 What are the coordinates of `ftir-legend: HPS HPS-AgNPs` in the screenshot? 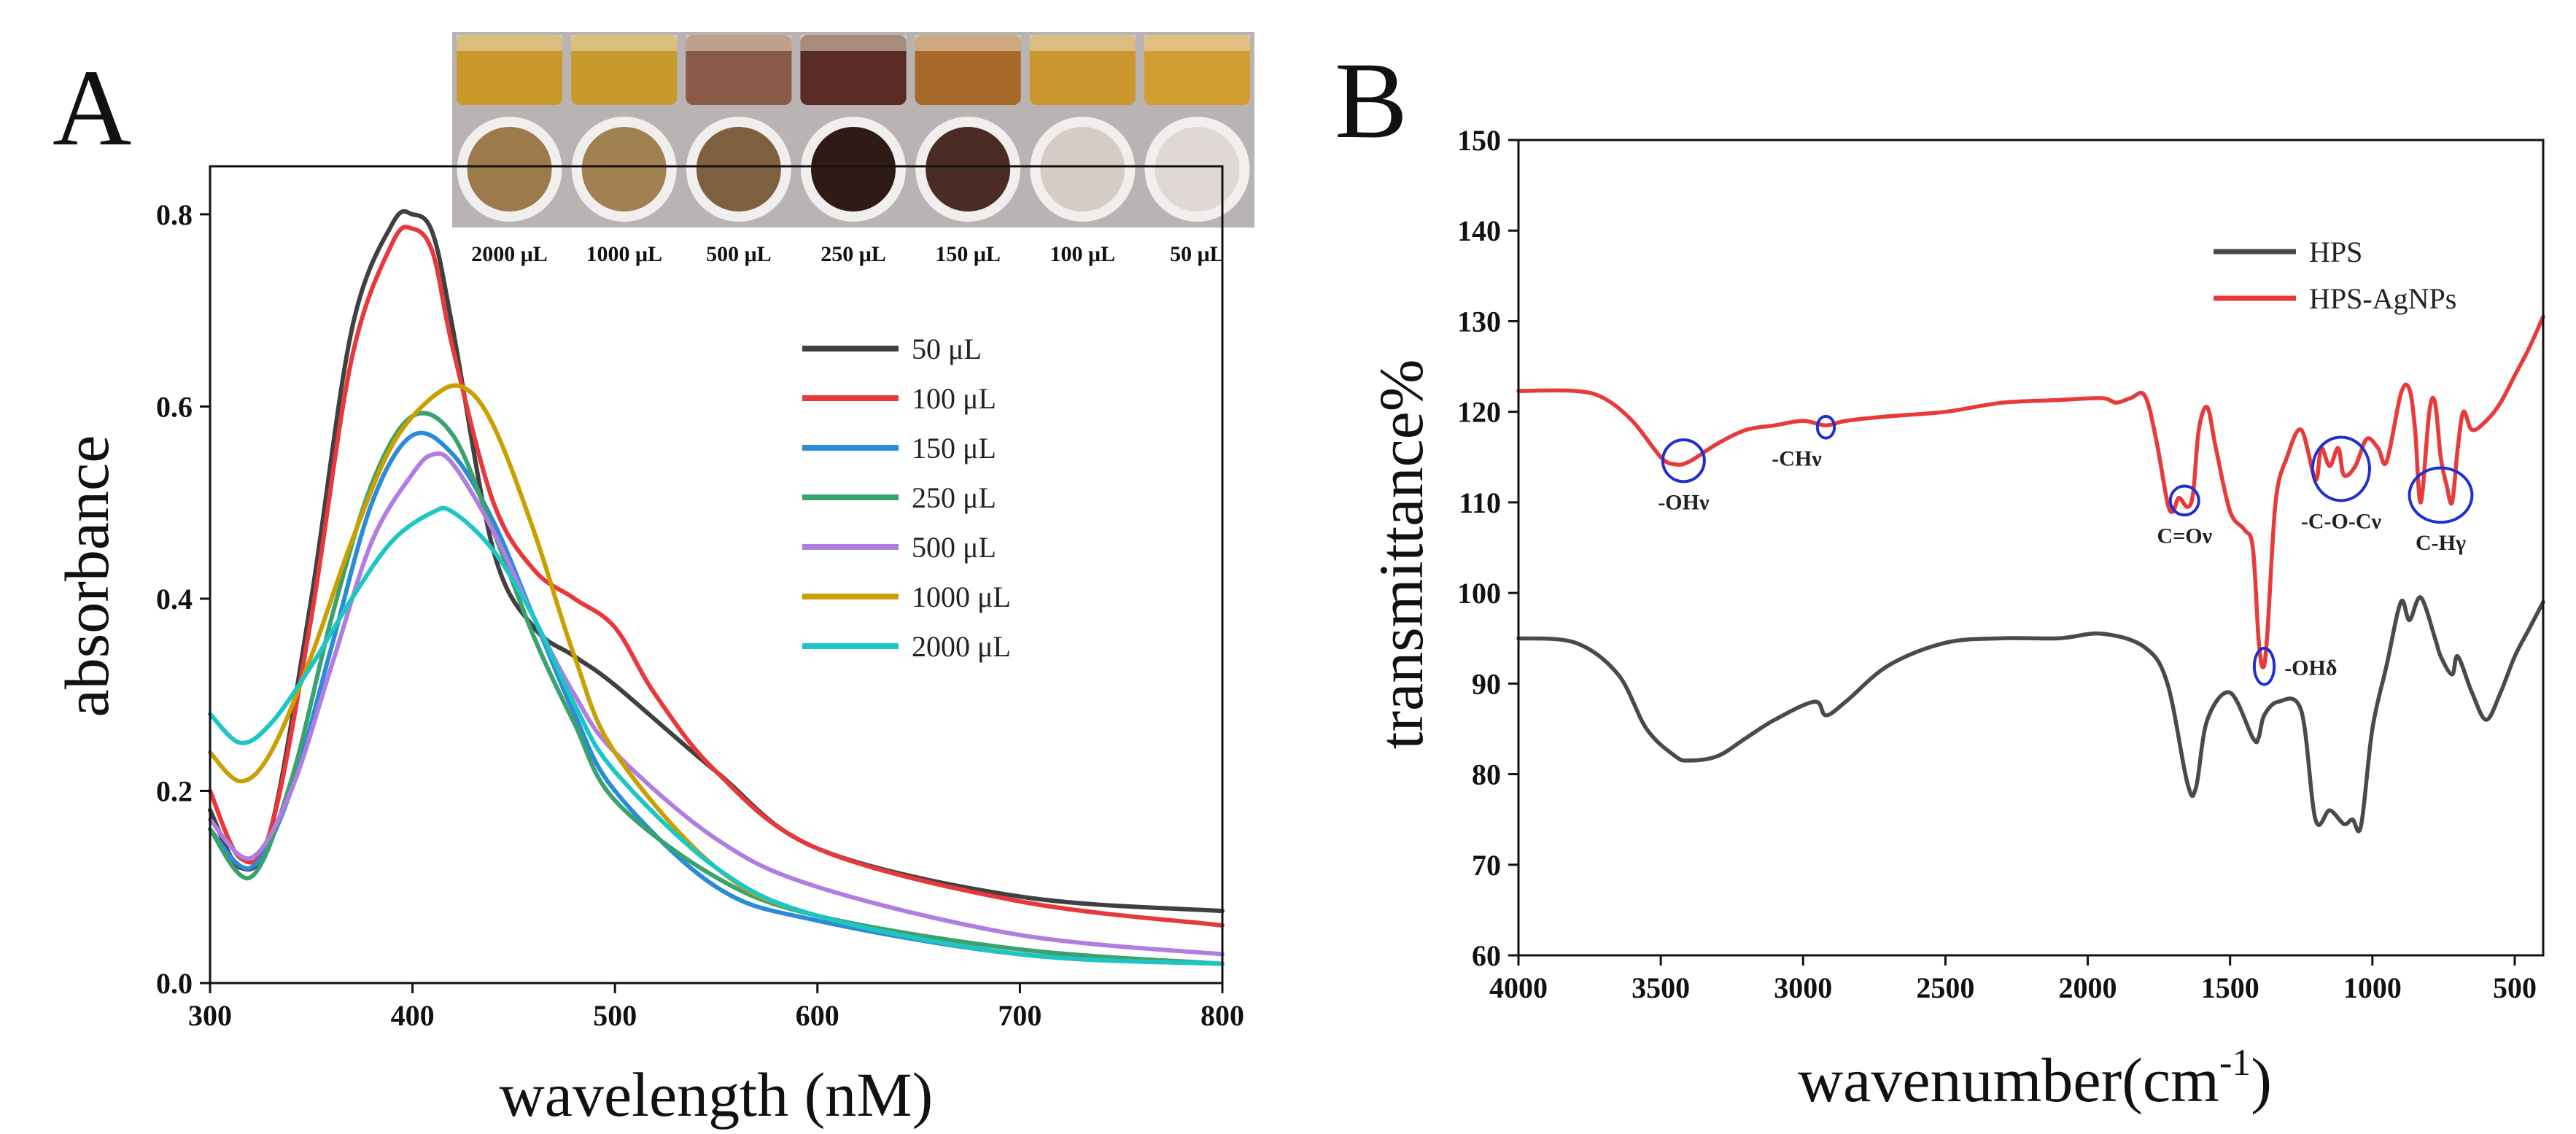 It's located at (2335, 275).